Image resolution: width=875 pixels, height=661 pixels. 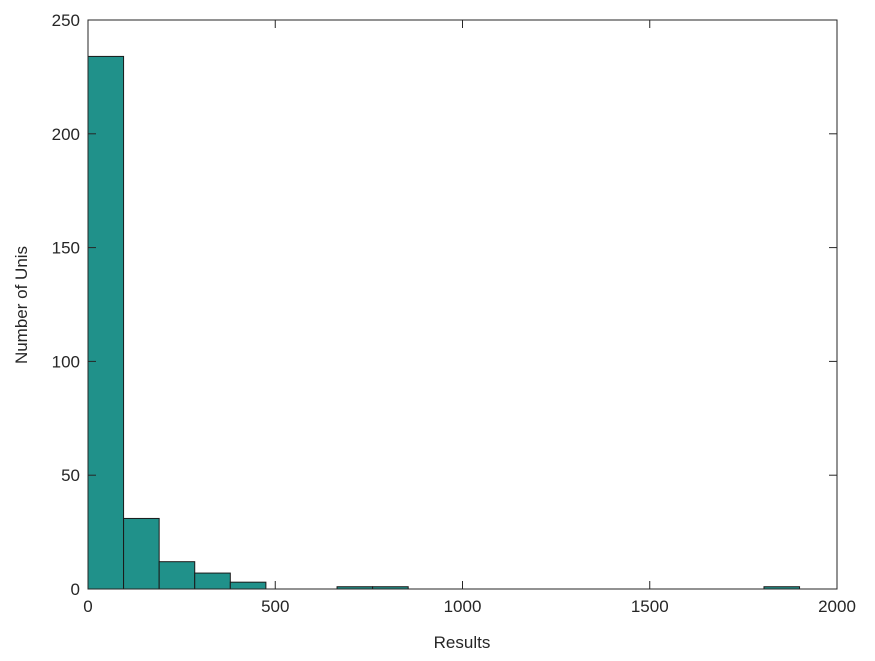 I want to click on x-axis-label: Results, so click(x=462, y=642).